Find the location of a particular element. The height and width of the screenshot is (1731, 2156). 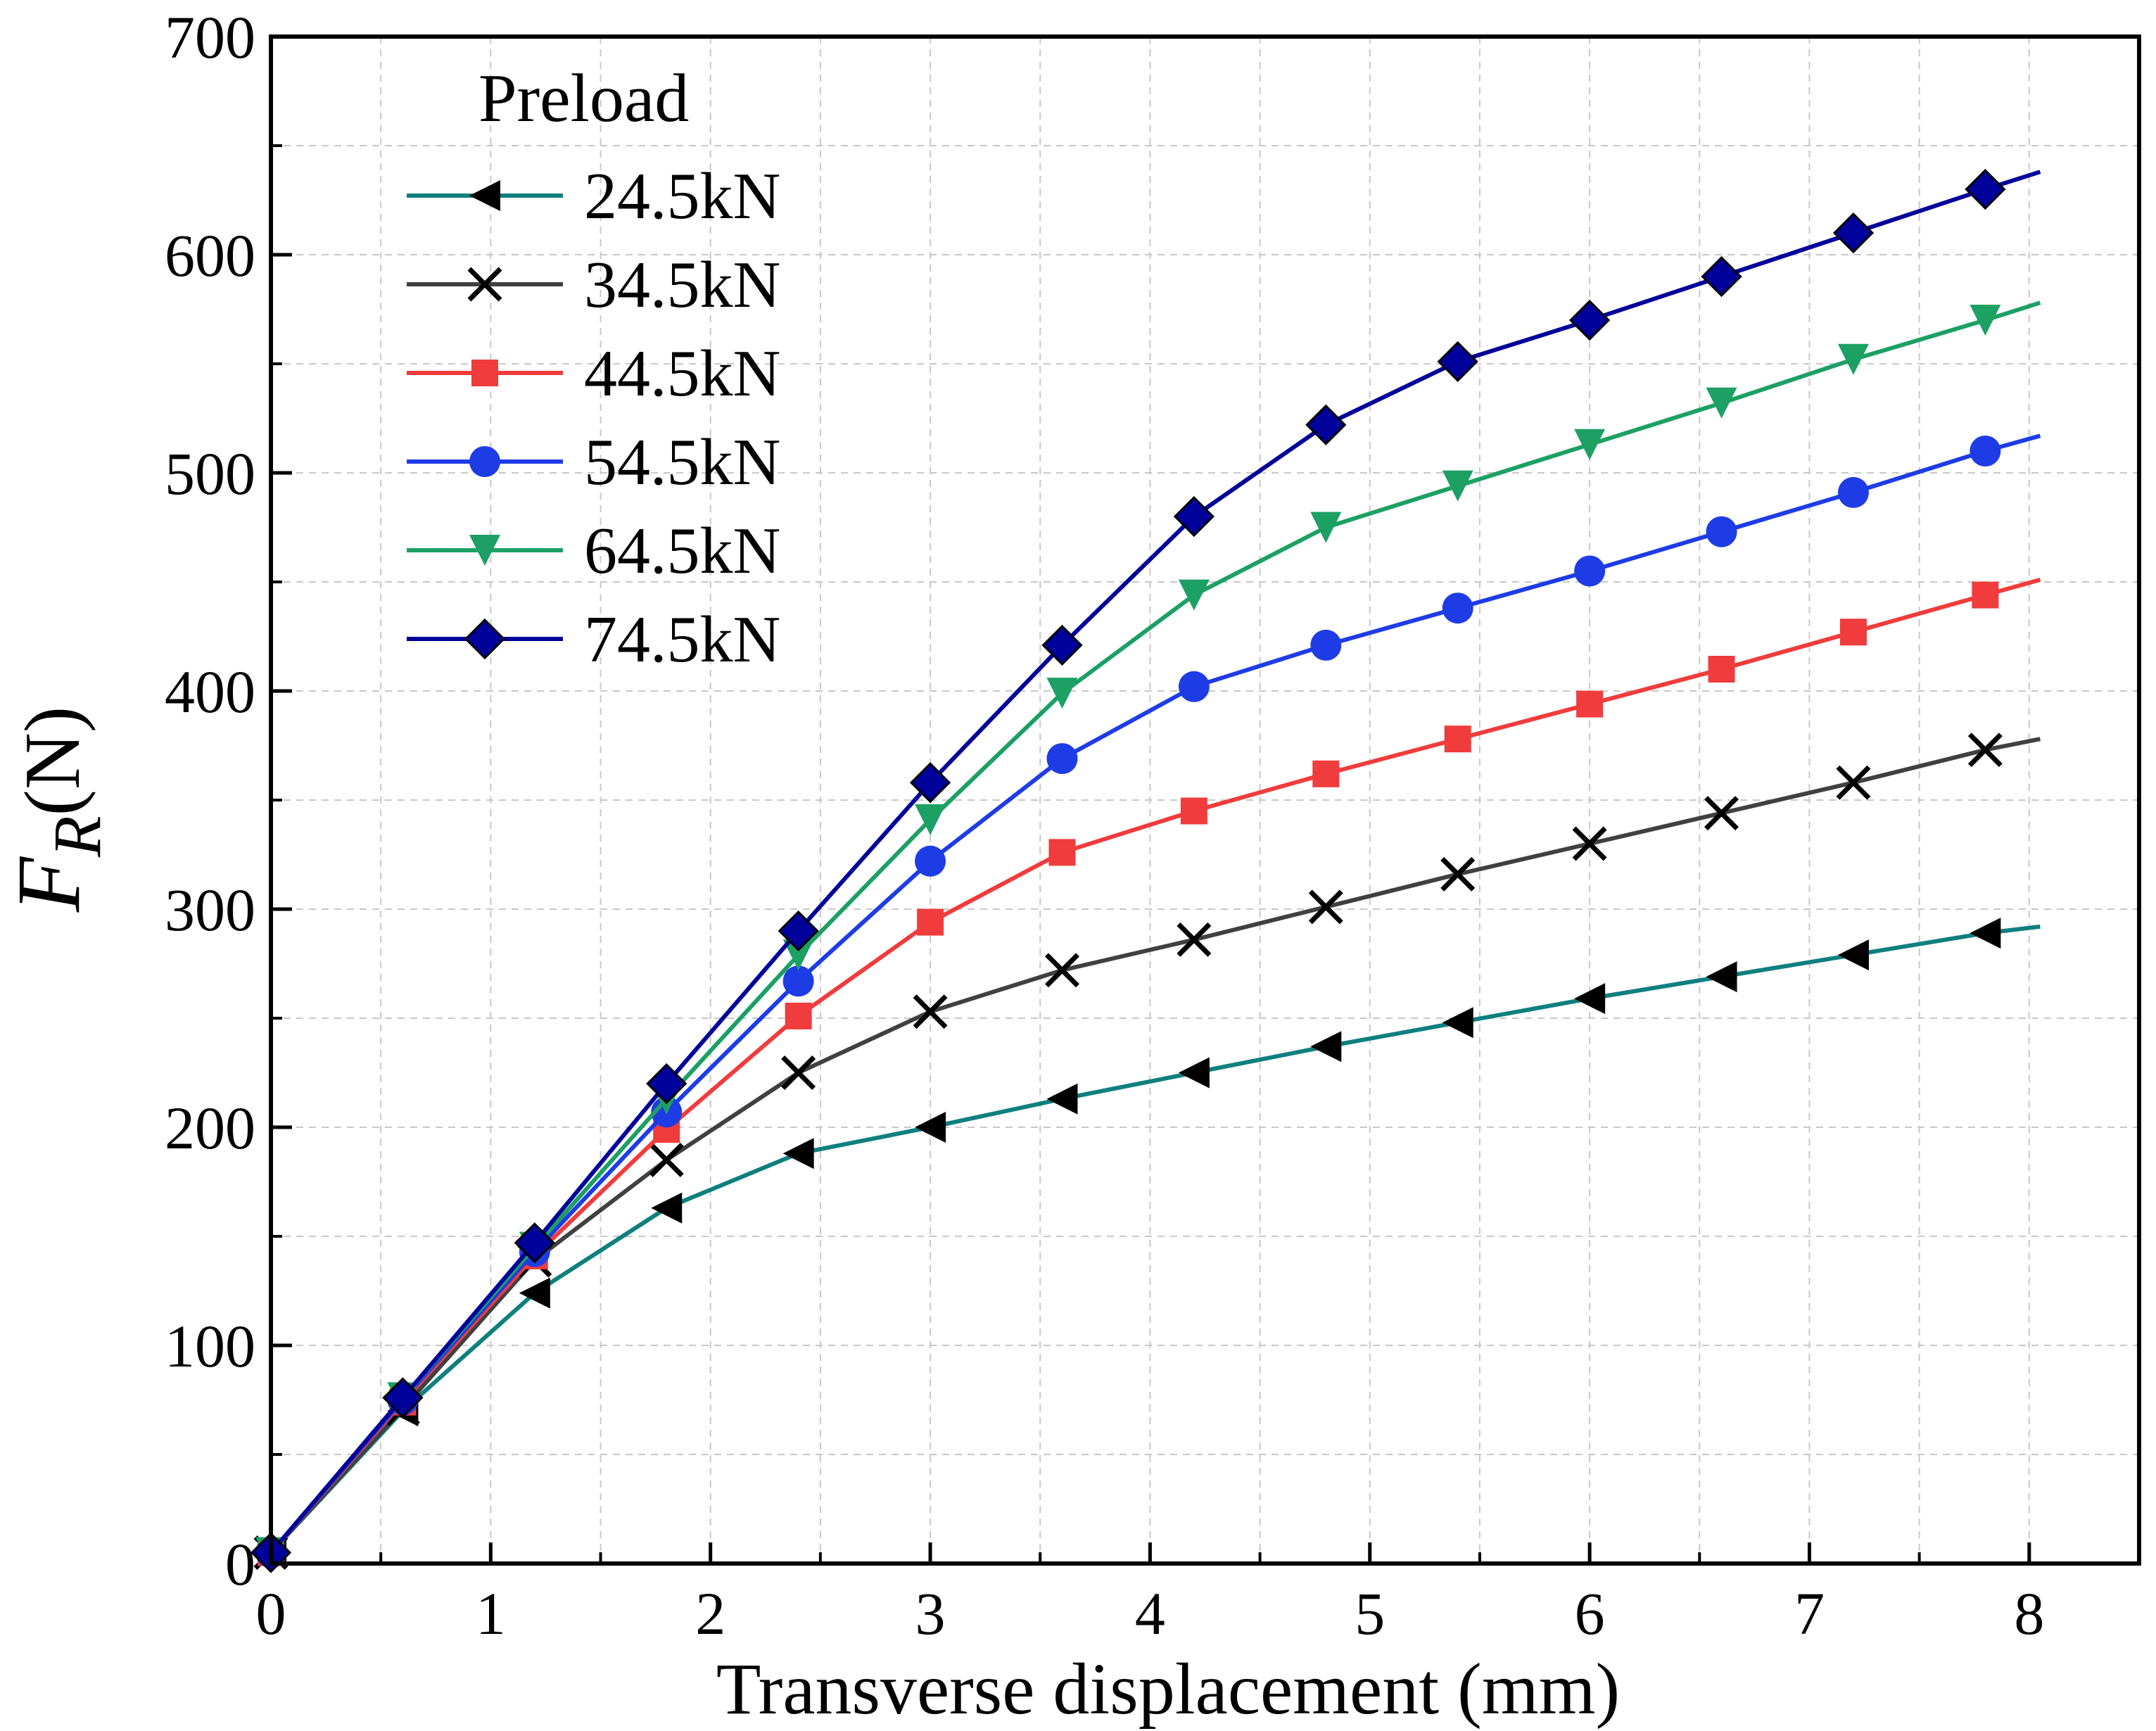

legend-label: 24.5kN is located at coordinates (682, 196).